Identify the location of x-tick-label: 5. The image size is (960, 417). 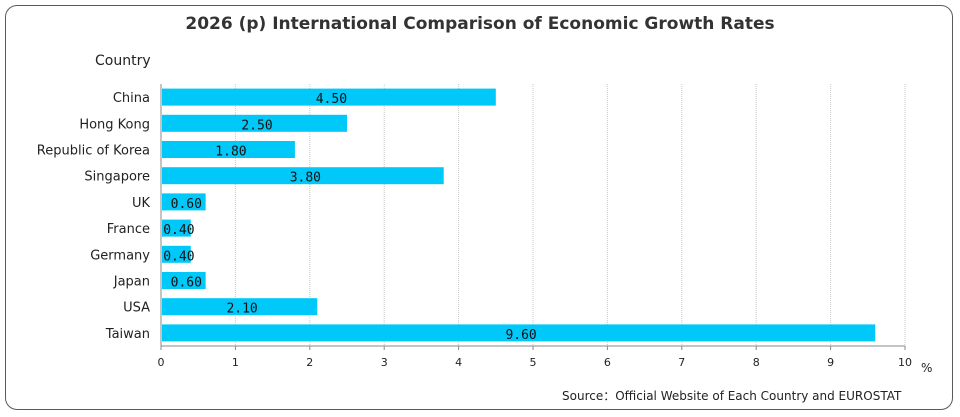
(533, 362).